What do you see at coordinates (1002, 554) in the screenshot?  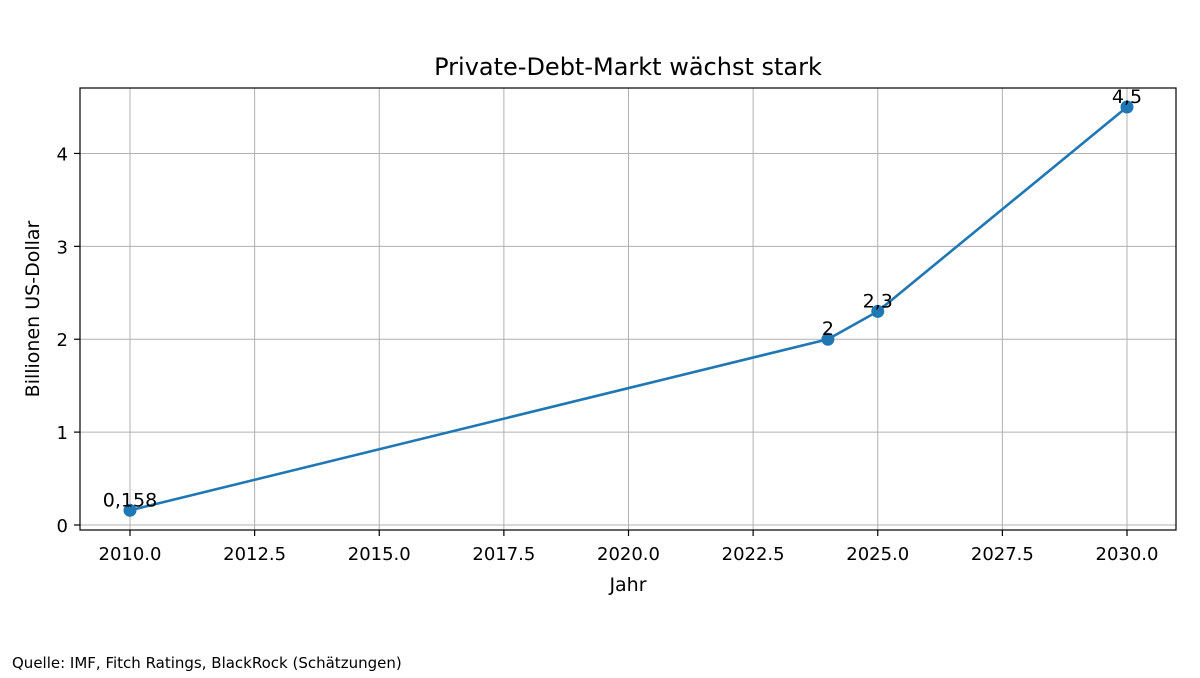 I see `x-tick-label: 2027.5` at bounding box center [1002, 554].